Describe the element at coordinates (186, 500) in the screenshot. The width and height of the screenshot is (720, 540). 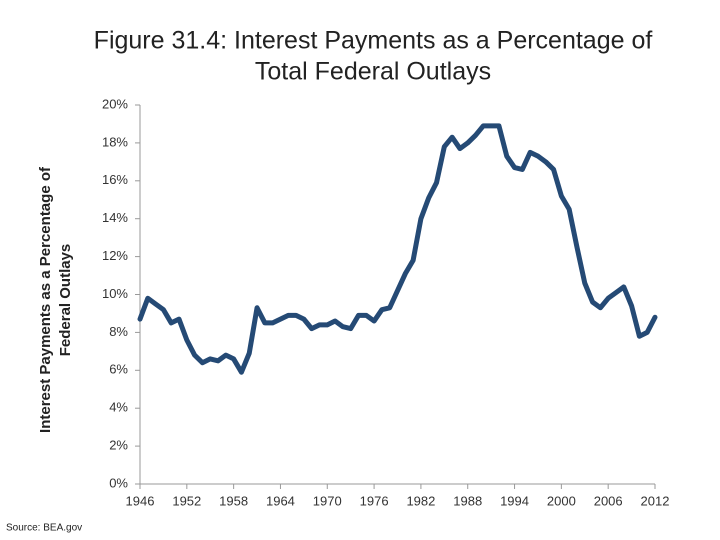
I see `x-tick-label: 1952` at that location.